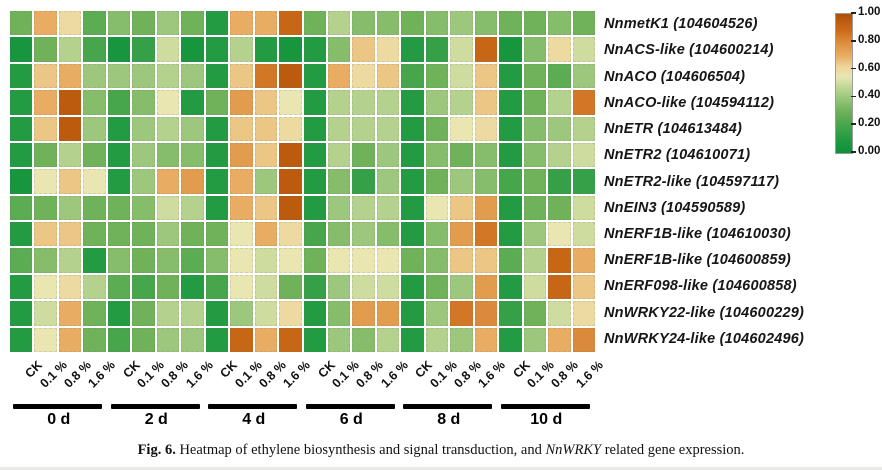 The image size is (882, 470). Describe the element at coordinates (689, 102) in the screenshot. I see `gene-label: NnACO-like (104594112)` at that location.